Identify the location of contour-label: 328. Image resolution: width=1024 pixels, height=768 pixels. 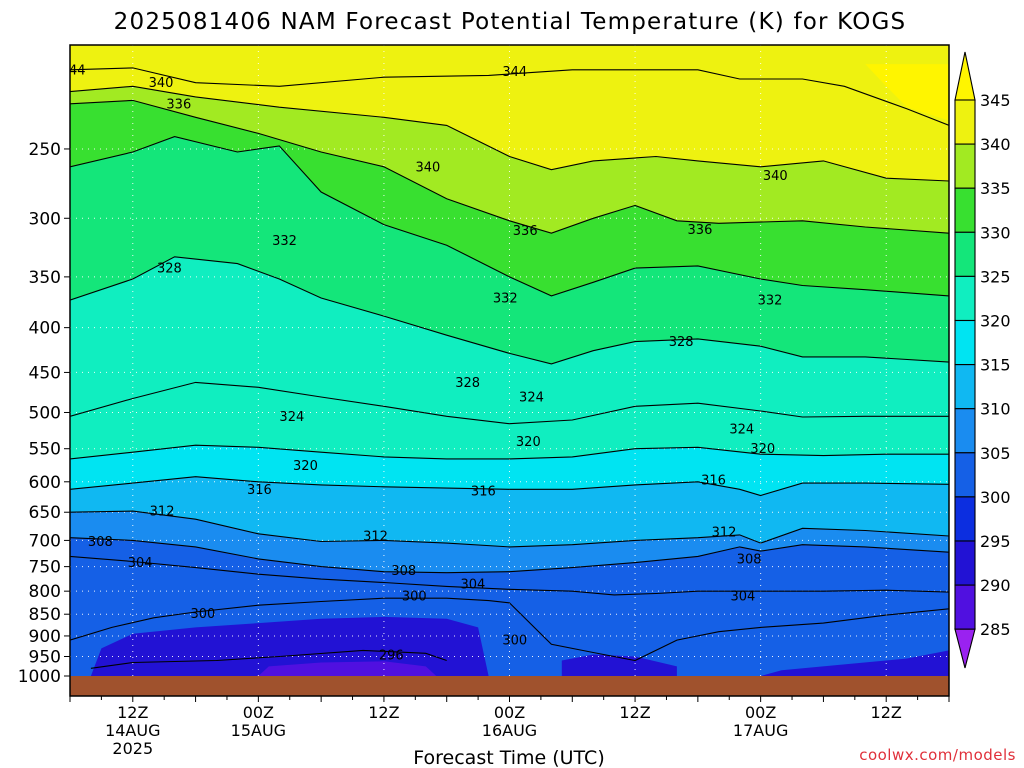
(467, 383).